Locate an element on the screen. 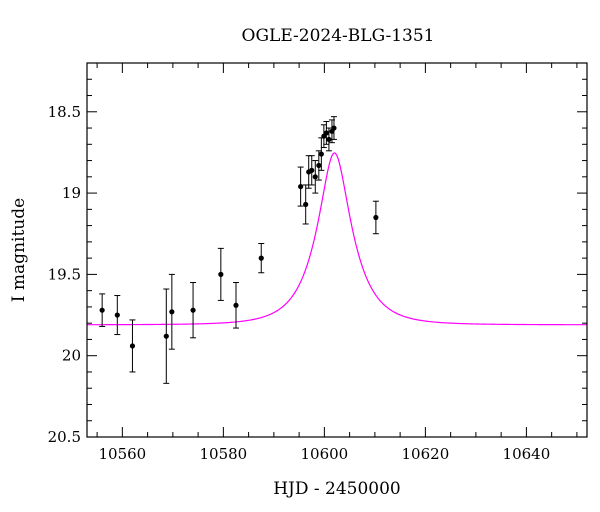 This screenshot has width=600, height=512. y-axis-label: I magnitude is located at coordinates (19, 250).